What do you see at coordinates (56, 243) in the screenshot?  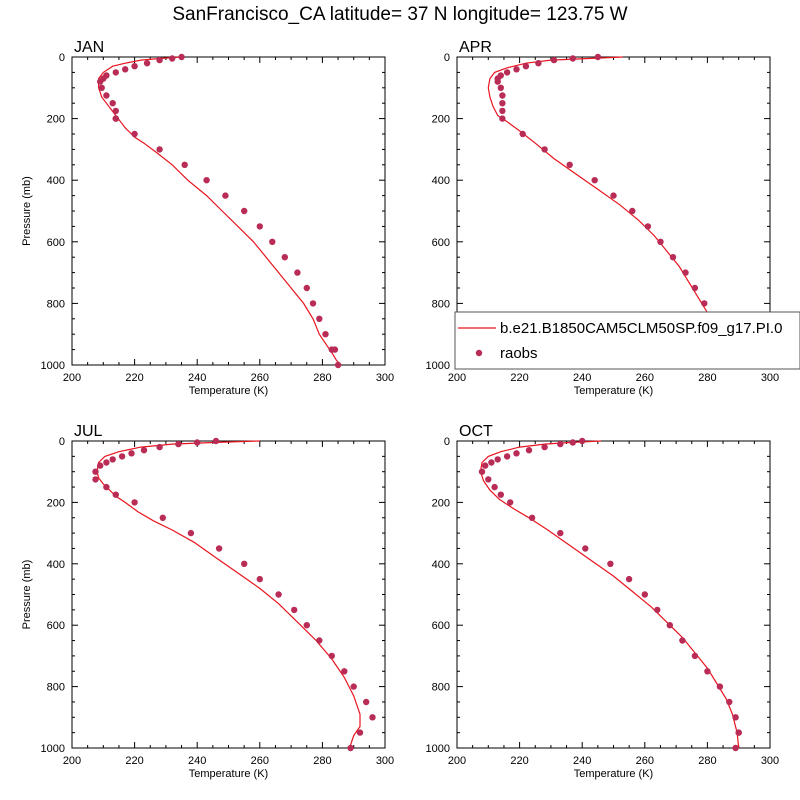 I see `y-tick-label: 600` at bounding box center [56, 243].